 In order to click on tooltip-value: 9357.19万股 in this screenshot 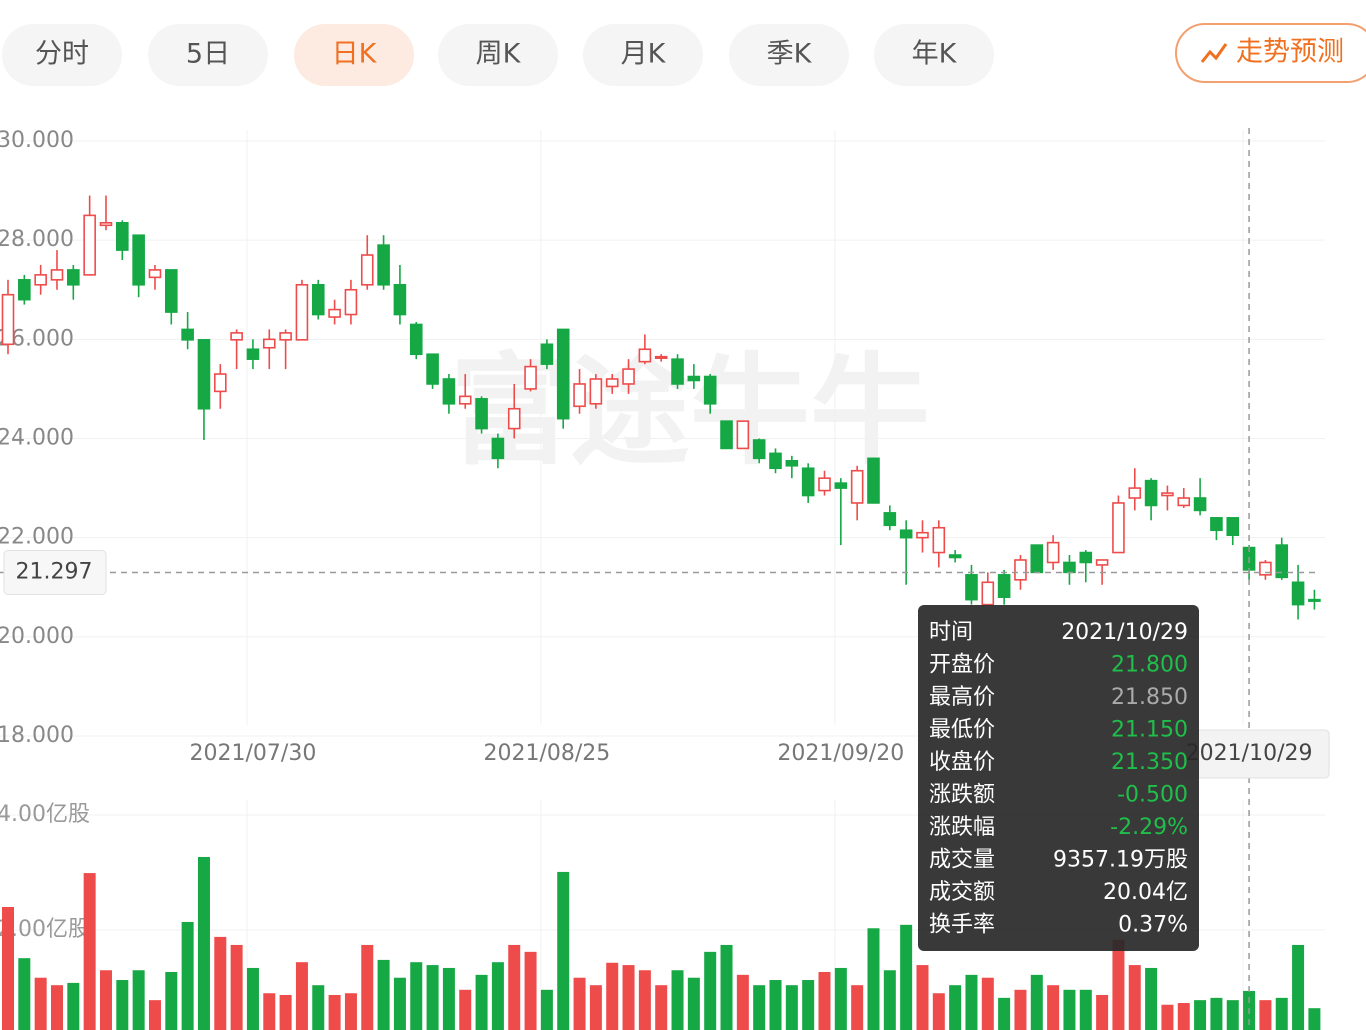, I will do `click(1120, 860)`.